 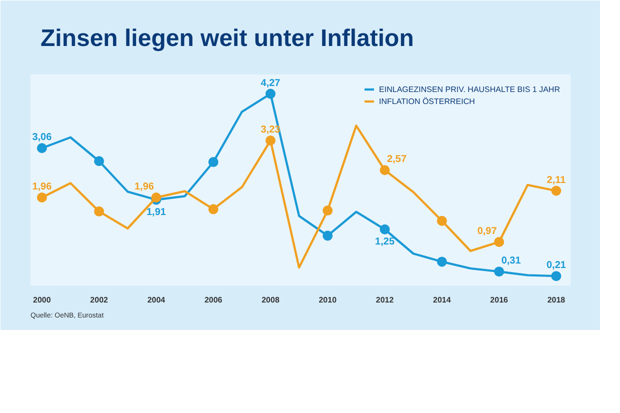 I want to click on data-label: 2,57, so click(x=397, y=160).